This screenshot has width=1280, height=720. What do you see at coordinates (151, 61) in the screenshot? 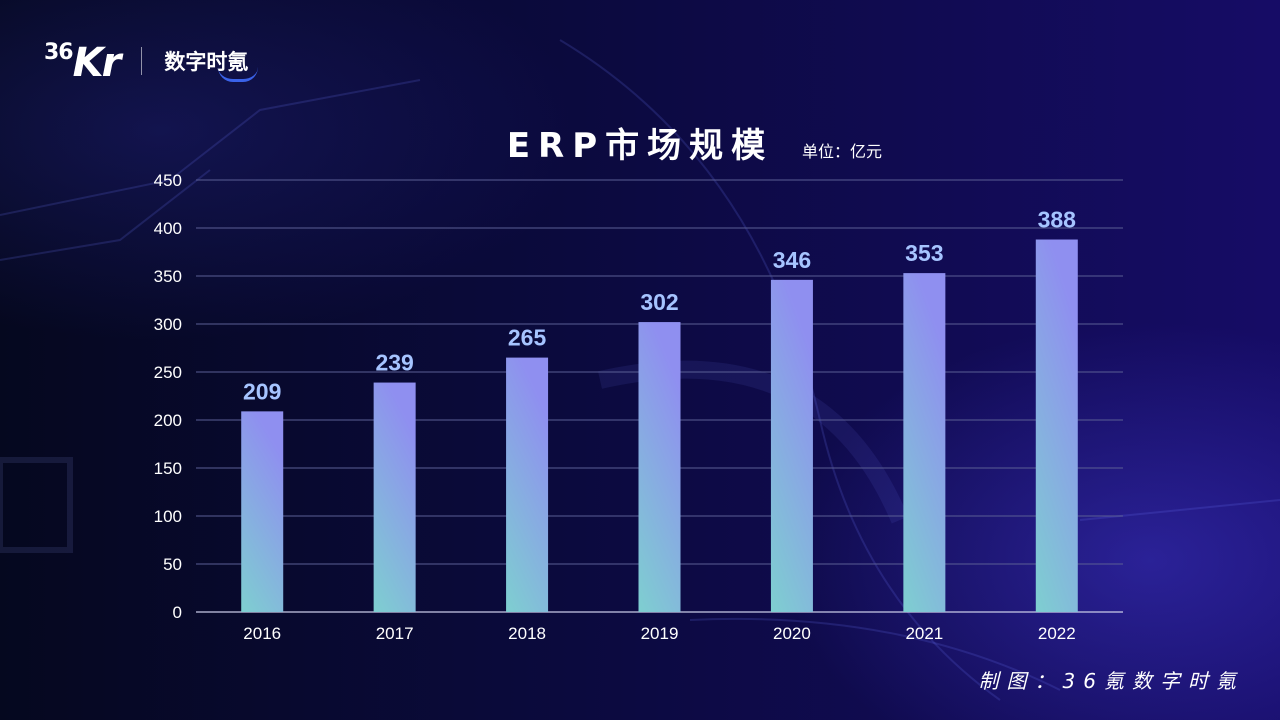
I see `brand-logo: 36 Kr 数字时氪` at bounding box center [151, 61].